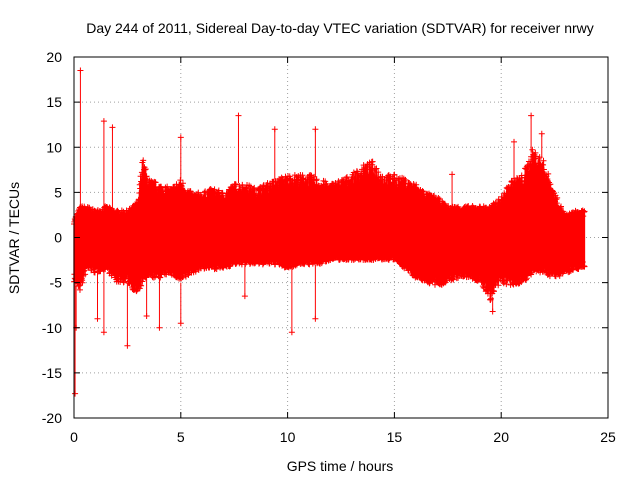  What do you see at coordinates (56, 283) in the screenshot?
I see `y-tick-label: -5` at bounding box center [56, 283].